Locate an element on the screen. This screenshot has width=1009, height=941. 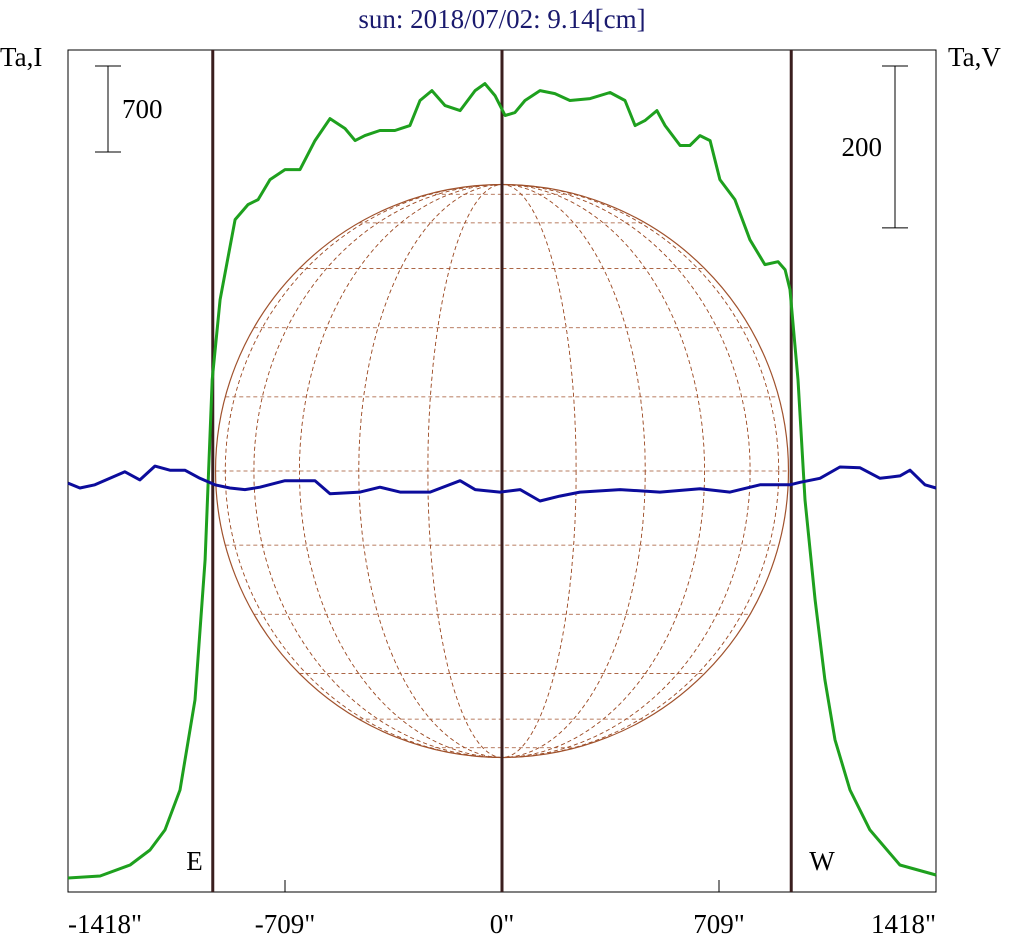
y-axis-label: Ta,I is located at coordinates (21, 57).